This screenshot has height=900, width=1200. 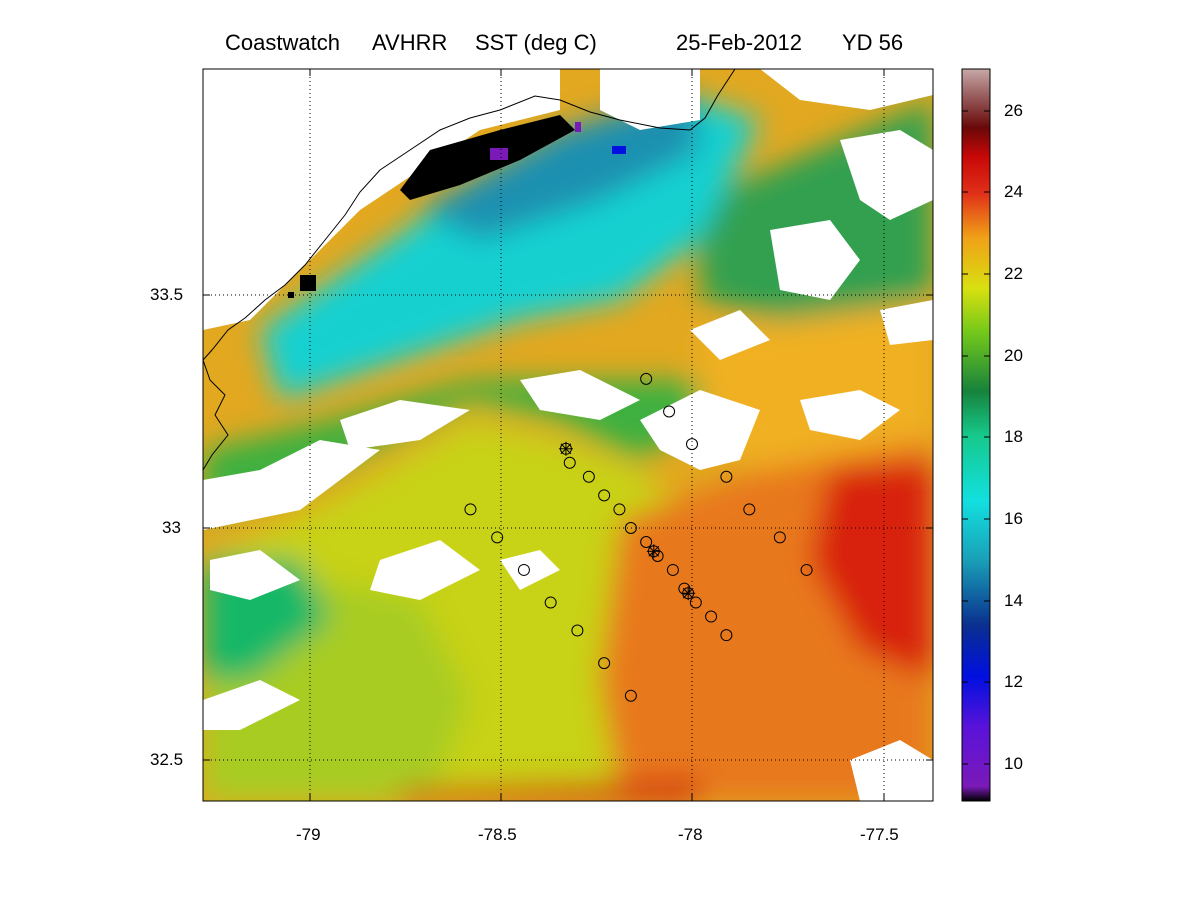 What do you see at coordinates (873, 42) in the screenshot?
I see `title-yearday: YD 56` at bounding box center [873, 42].